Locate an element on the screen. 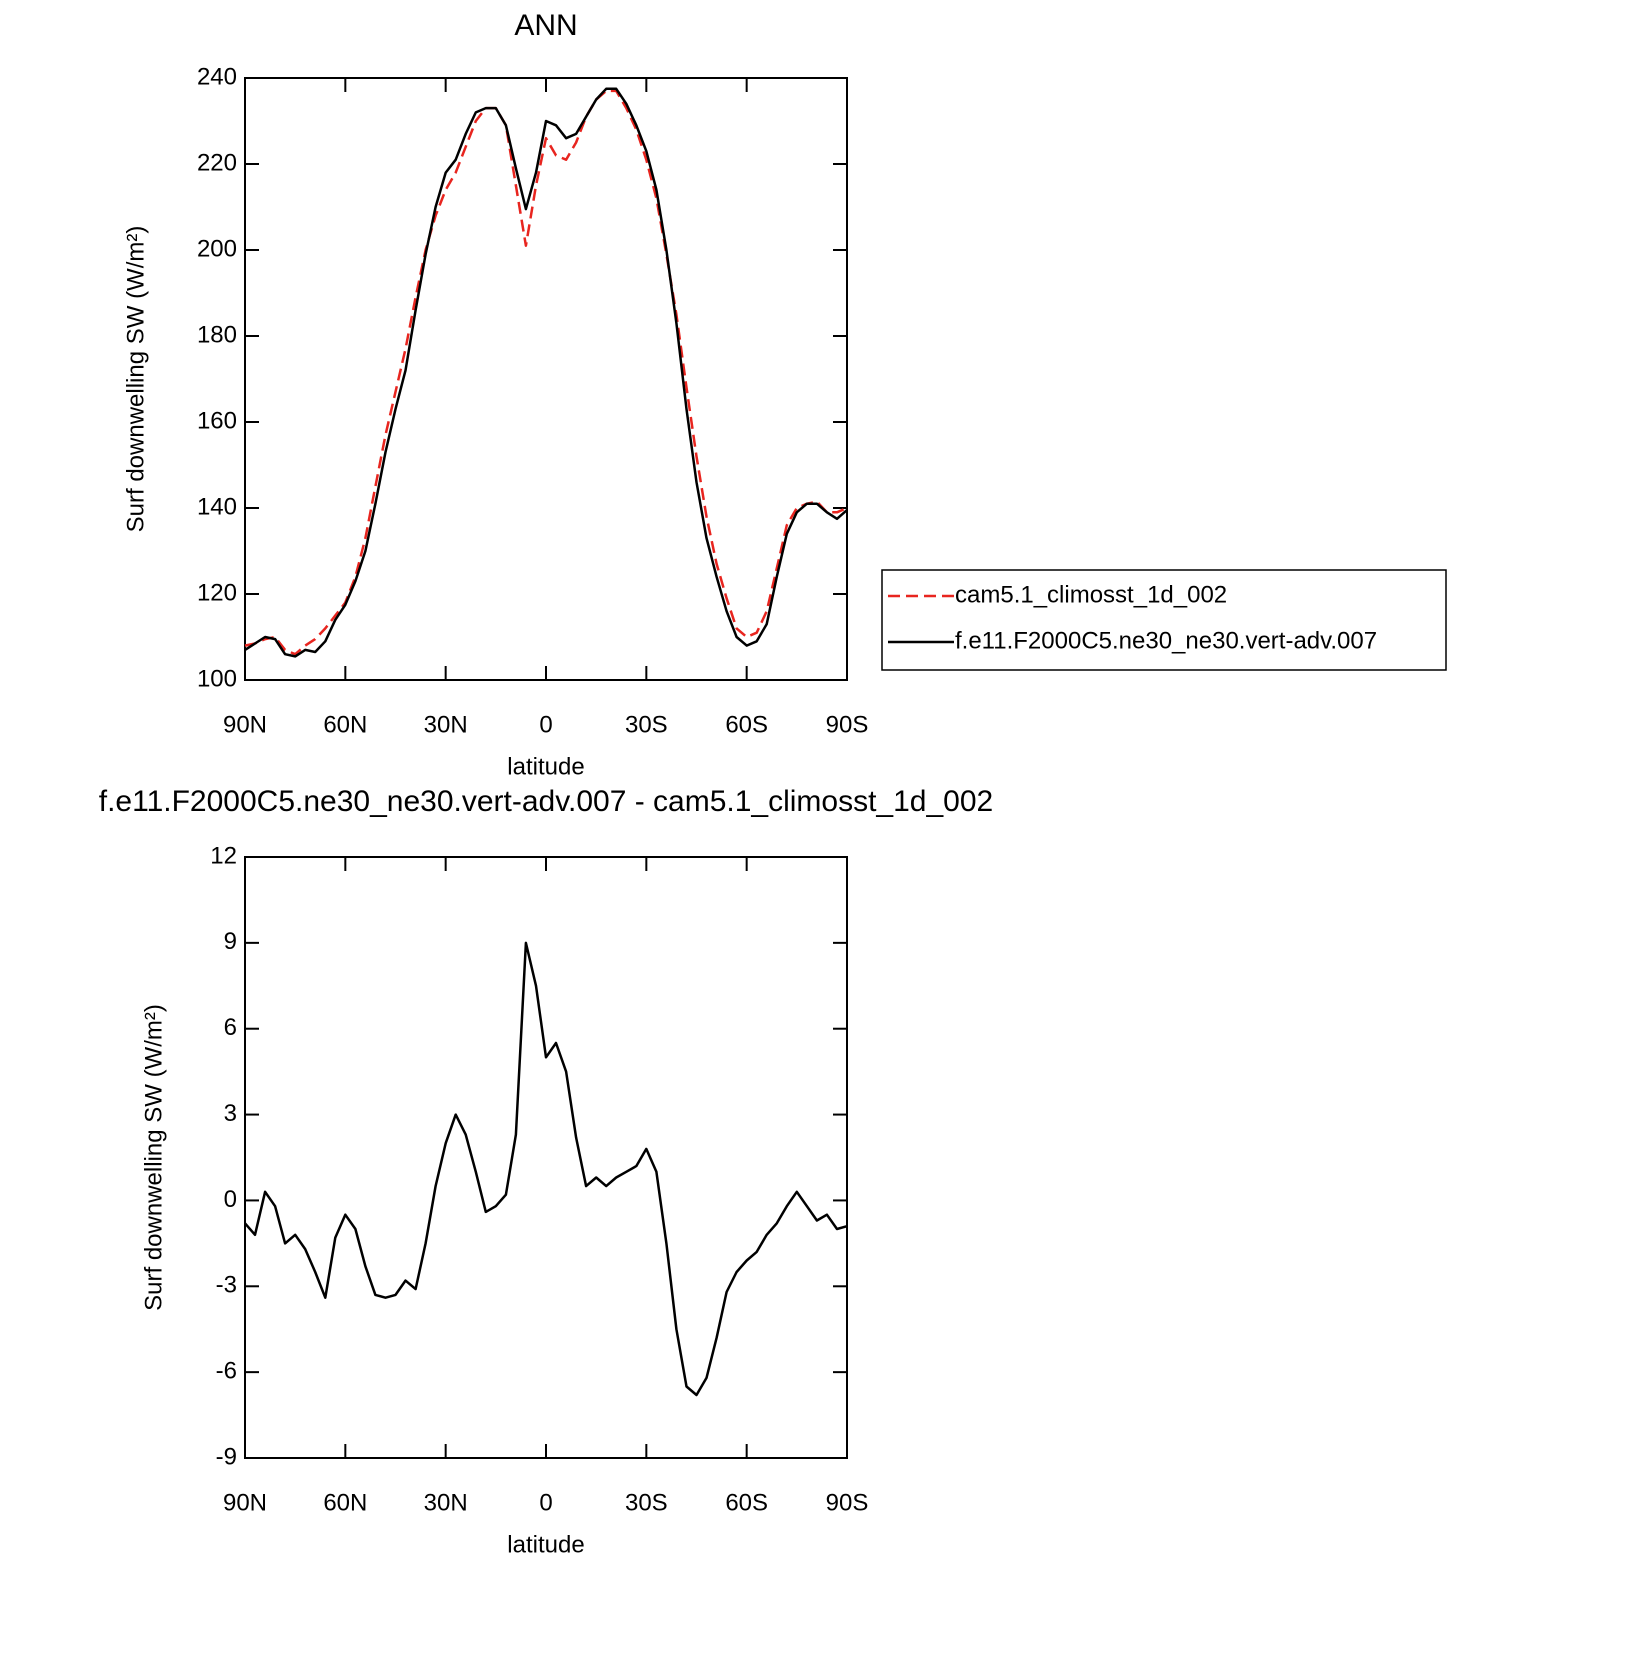 This screenshot has height=1663, width=1638. y-tick-label: 3 is located at coordinates (230, 1113).